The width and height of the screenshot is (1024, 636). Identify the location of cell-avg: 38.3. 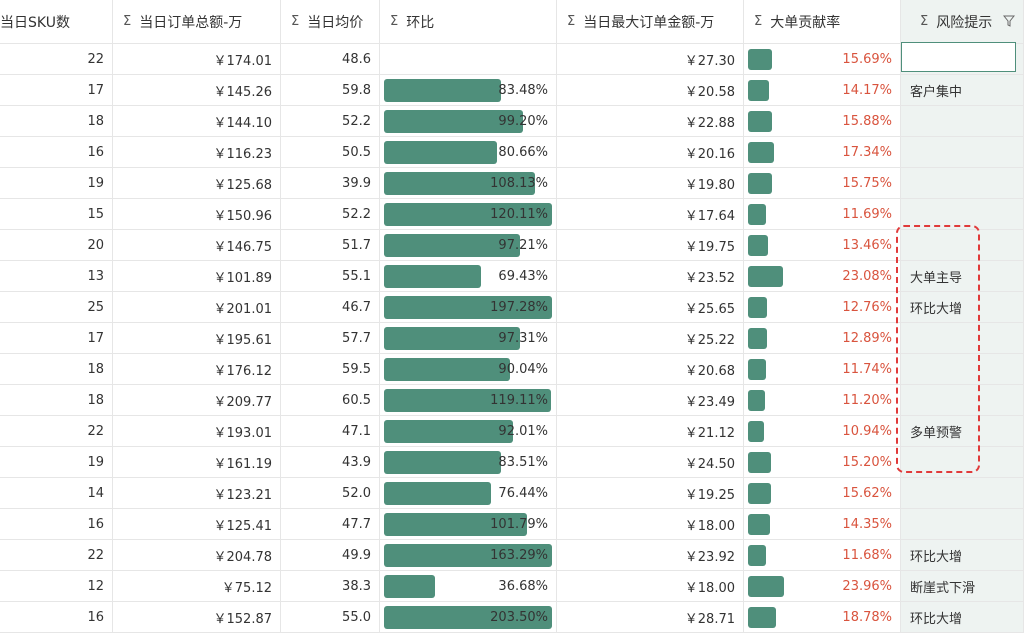
(330, 586).